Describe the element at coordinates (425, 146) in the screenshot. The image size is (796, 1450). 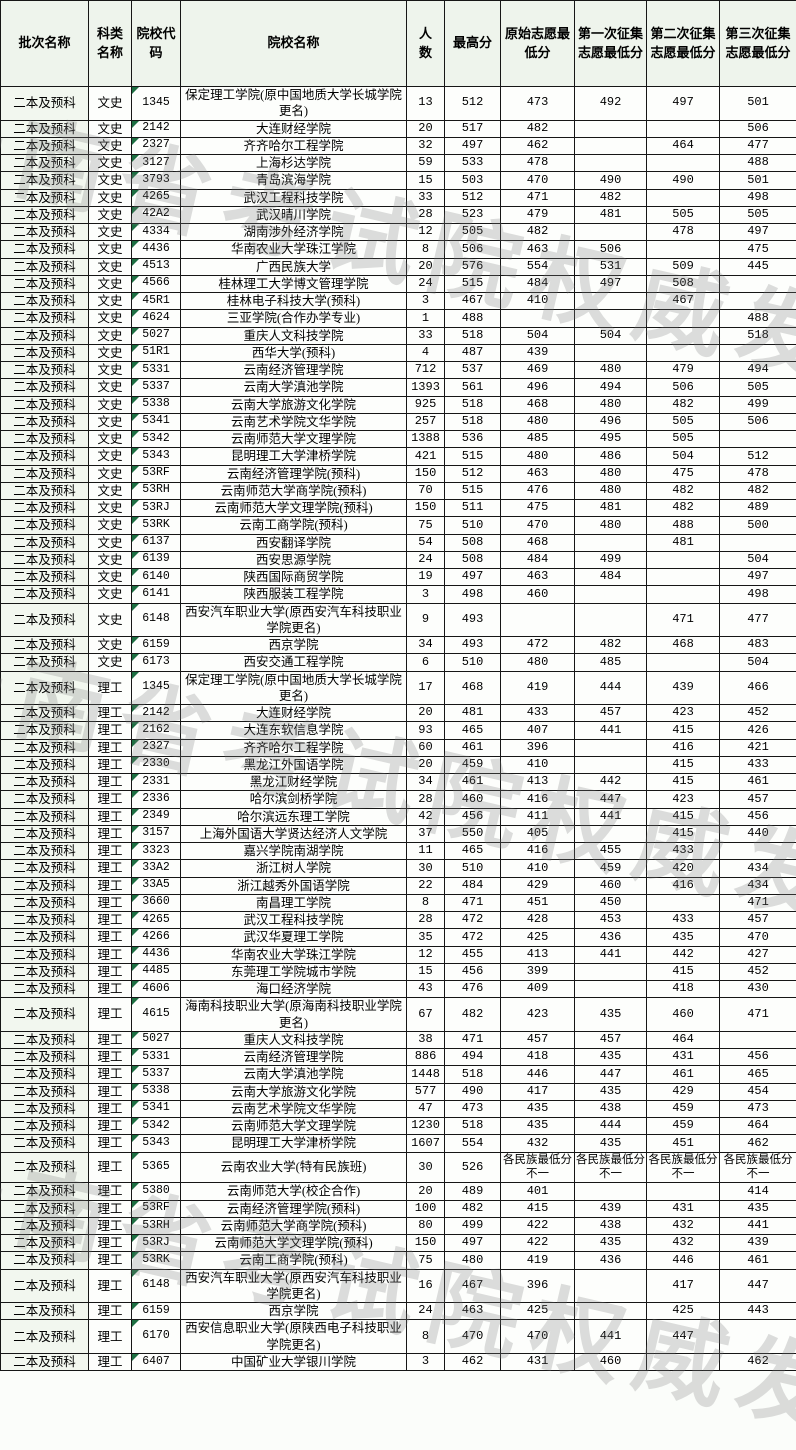
I see `cell-count: 32` at that location.